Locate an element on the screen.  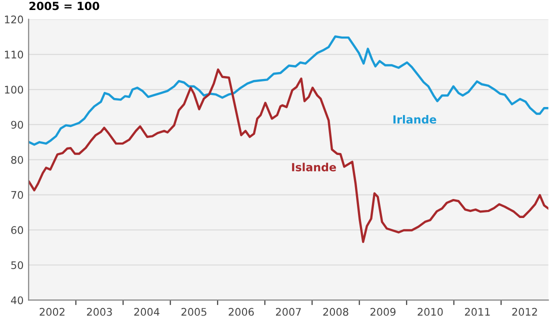
y-tick-label: 120 is located at coordinates (14, 20).